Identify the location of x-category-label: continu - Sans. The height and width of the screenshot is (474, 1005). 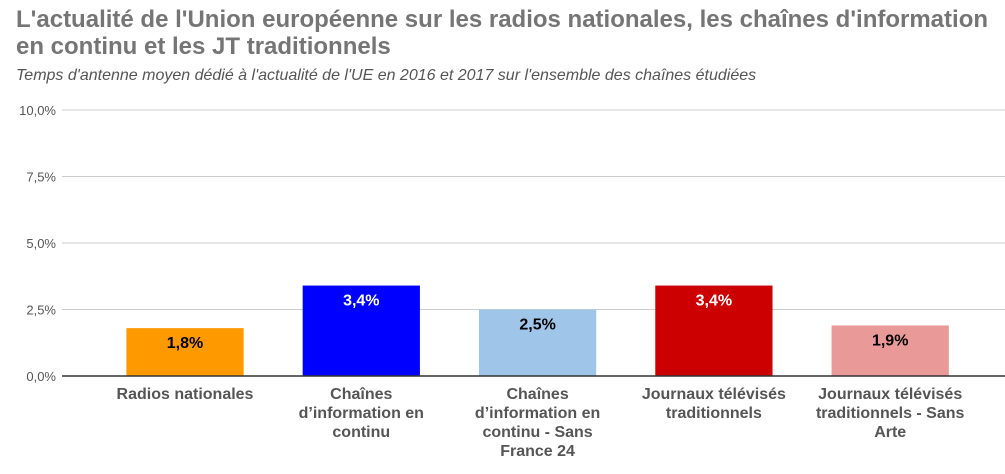
(537, 432).